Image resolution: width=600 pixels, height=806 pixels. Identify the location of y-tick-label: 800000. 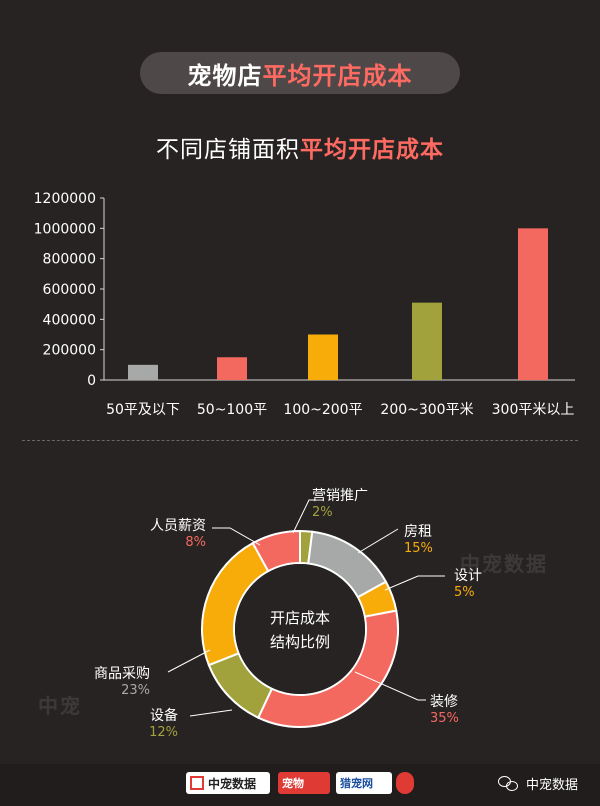
(69, 260).